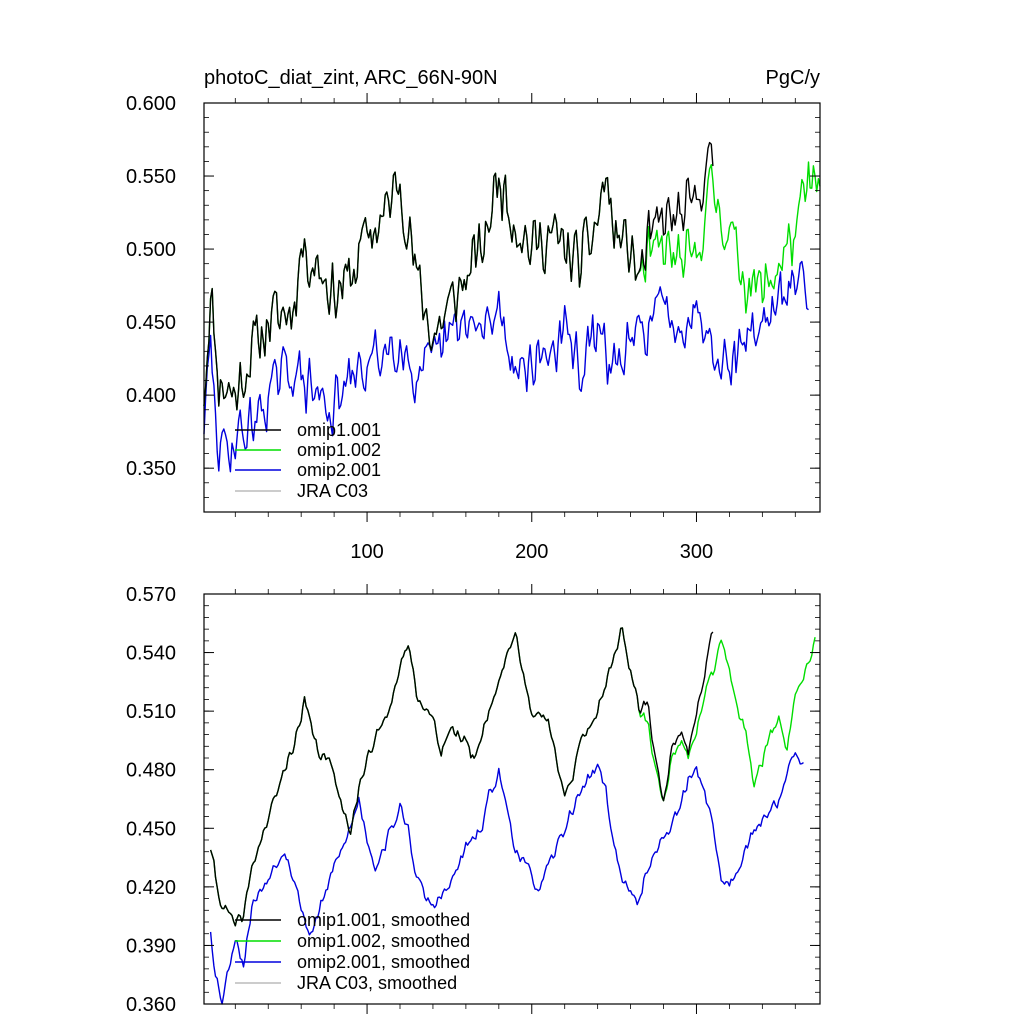  I want to click on y-tick-label: 0.480, so click(151, 771).